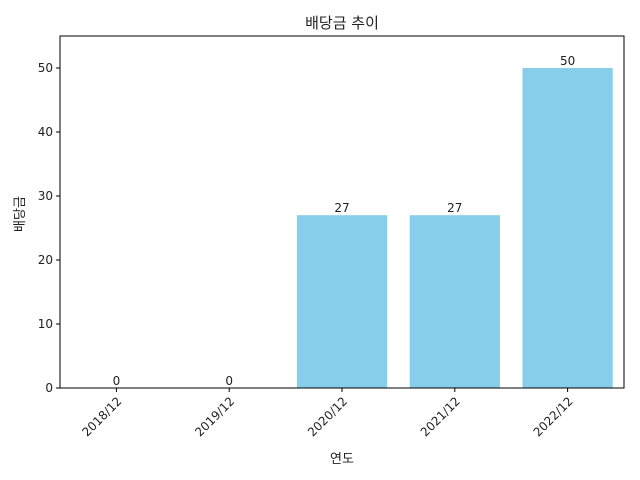  I want to click on y-tick-label: 50, so click(45, 68).